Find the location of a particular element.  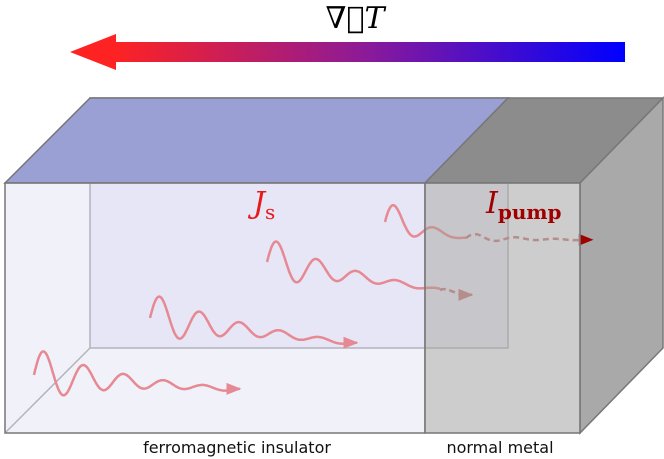

spin-current-sub: s is located at coordinates (270, 212).